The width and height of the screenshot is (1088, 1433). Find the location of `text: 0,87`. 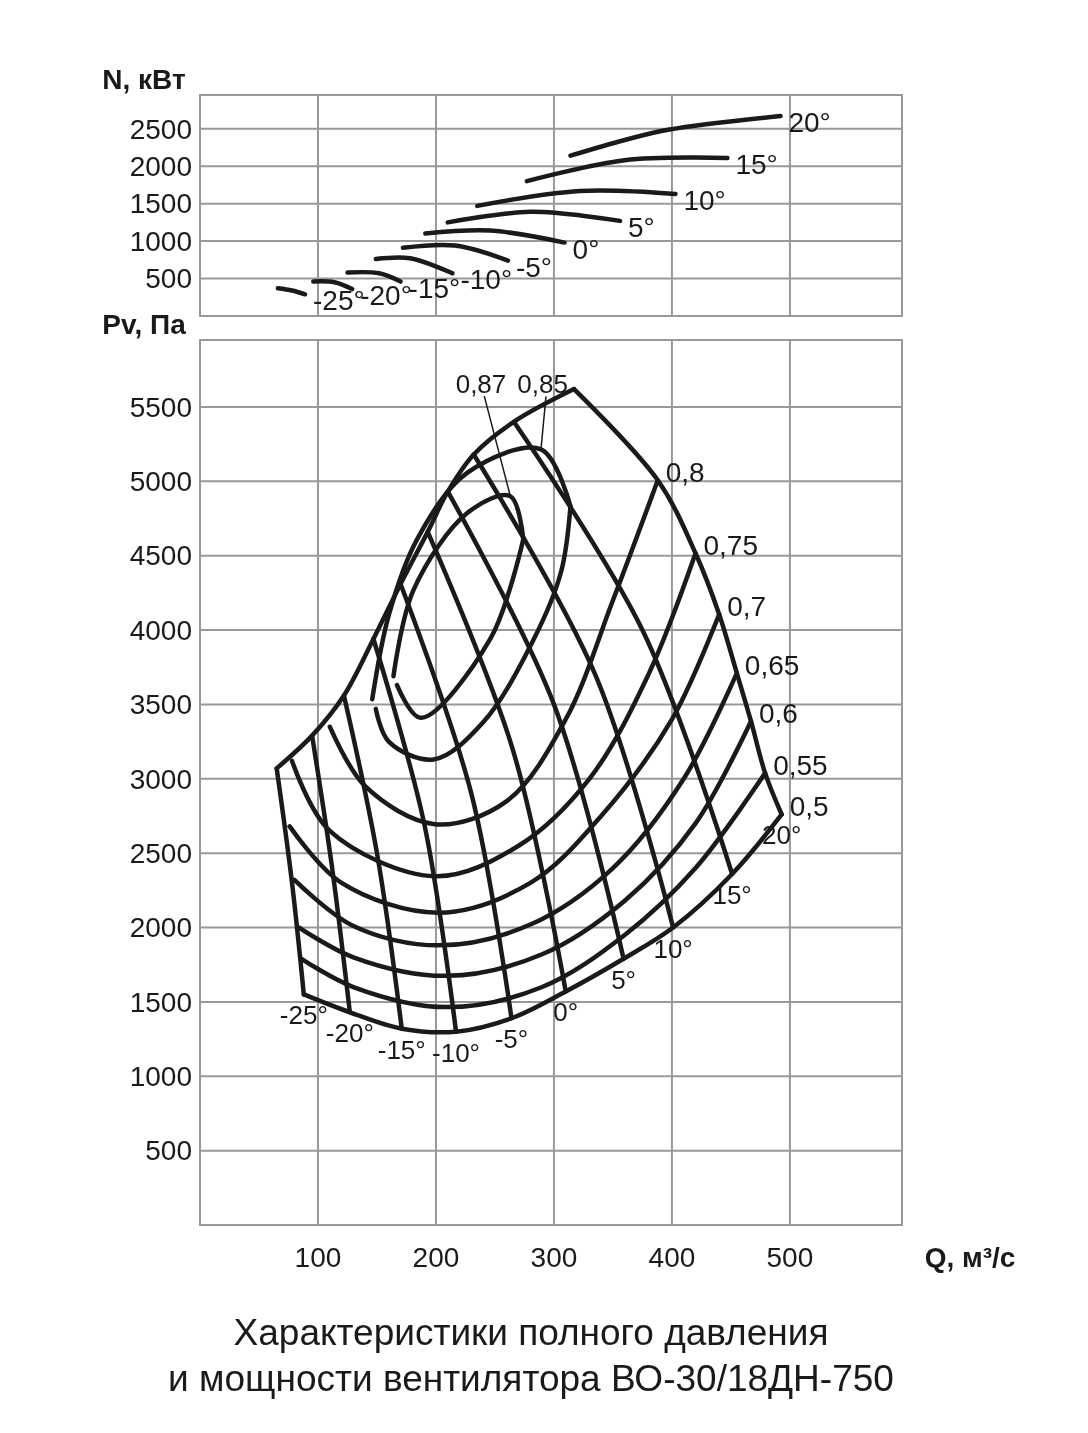

text: 0,87 is located at coordinates (481, 384).